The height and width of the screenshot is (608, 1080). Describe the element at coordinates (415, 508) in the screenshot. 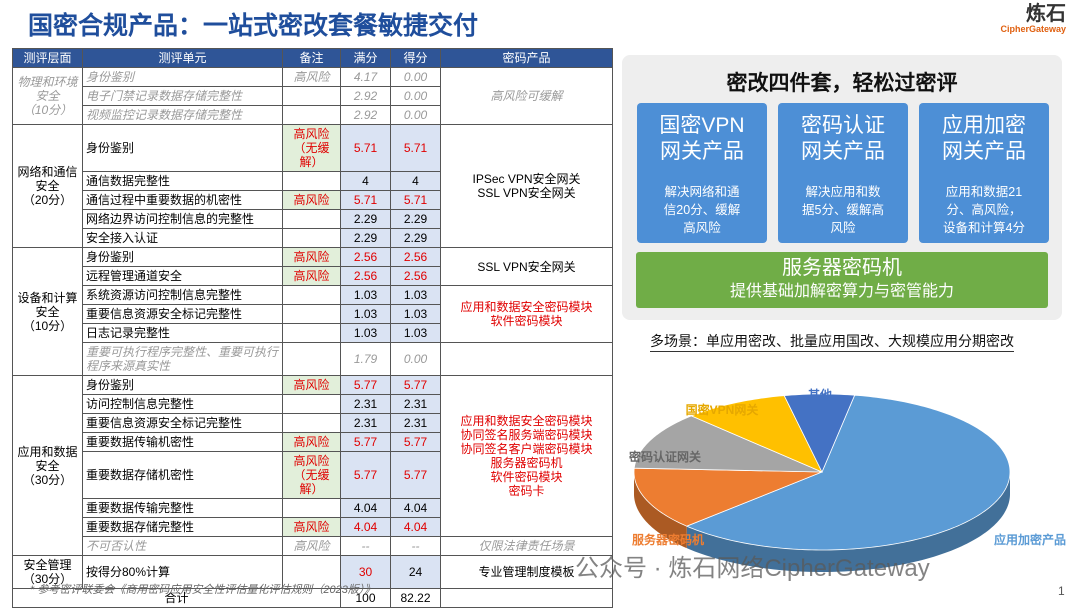

I see `score-cell: 4.04` at that location.